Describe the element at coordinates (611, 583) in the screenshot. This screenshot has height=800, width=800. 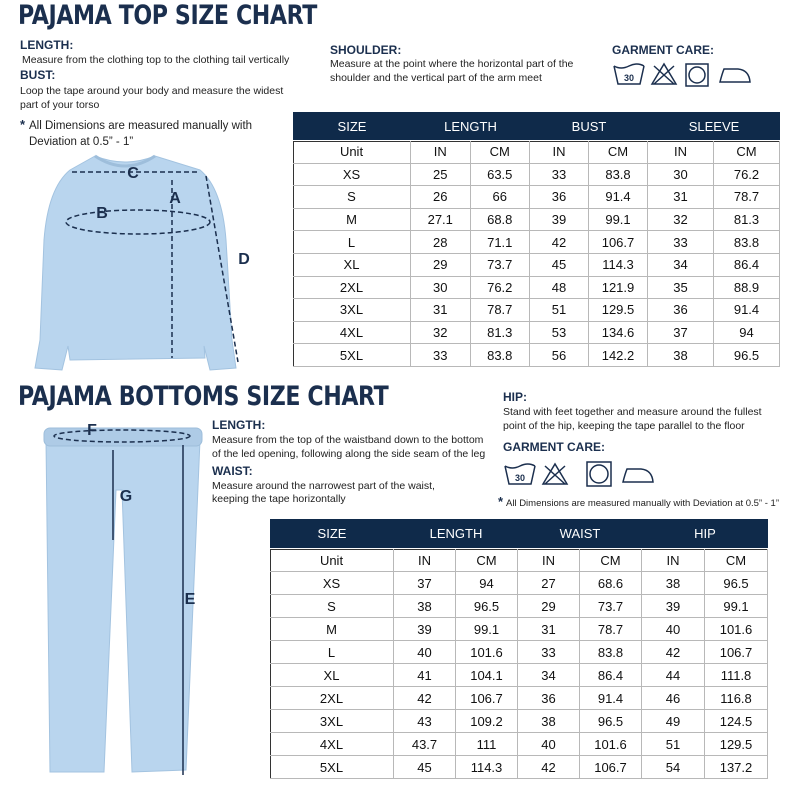
I see `table-cell: 68.6` at that location.